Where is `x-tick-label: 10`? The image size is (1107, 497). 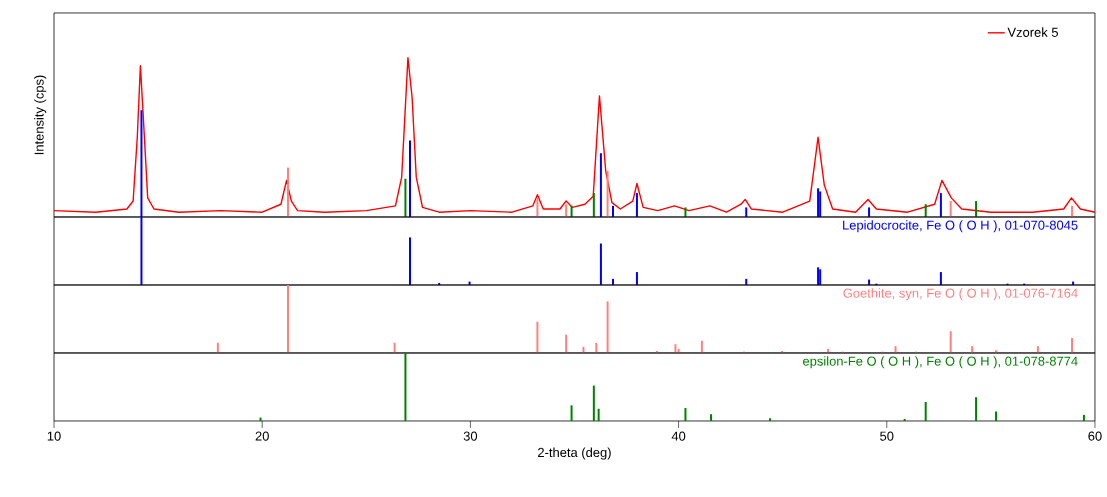 x-tick-label: 10 is located at coordinates (54, 436).